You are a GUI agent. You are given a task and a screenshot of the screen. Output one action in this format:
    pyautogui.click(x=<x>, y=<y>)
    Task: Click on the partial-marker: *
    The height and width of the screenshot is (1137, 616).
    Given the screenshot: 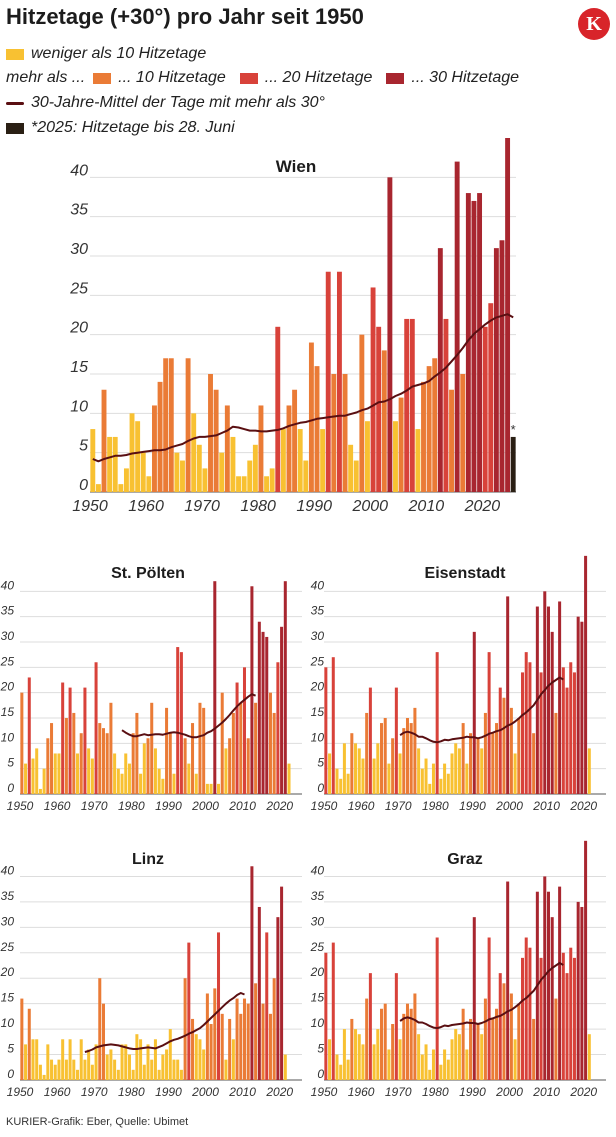 What is the action you would take?
    pyautogui.click(x=513, y=429)
    